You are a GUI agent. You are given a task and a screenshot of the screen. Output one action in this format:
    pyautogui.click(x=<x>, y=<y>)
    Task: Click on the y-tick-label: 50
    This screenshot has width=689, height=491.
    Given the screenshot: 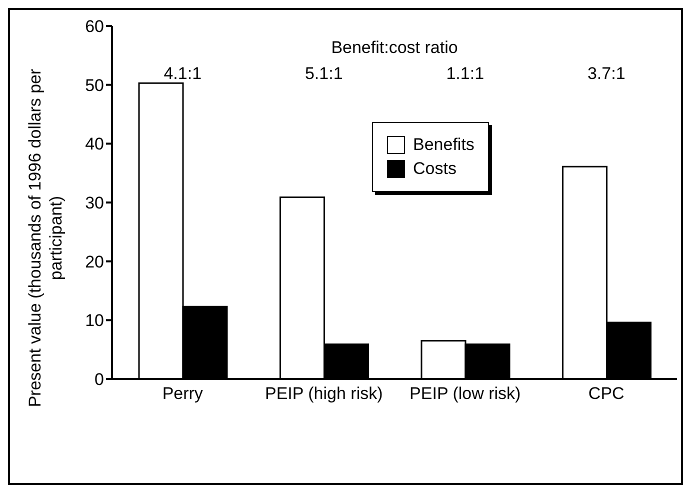 What is the action you would take?
    pyautogui.click(x=94, y=85)
    